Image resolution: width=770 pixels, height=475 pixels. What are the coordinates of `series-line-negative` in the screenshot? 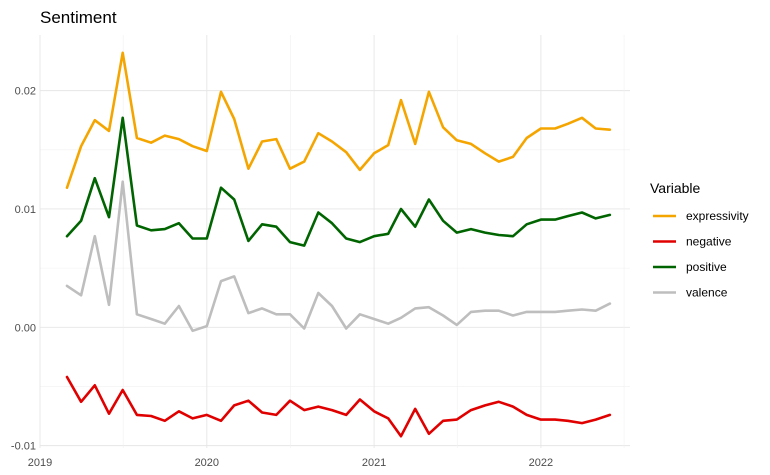 It's located at (338, 406).